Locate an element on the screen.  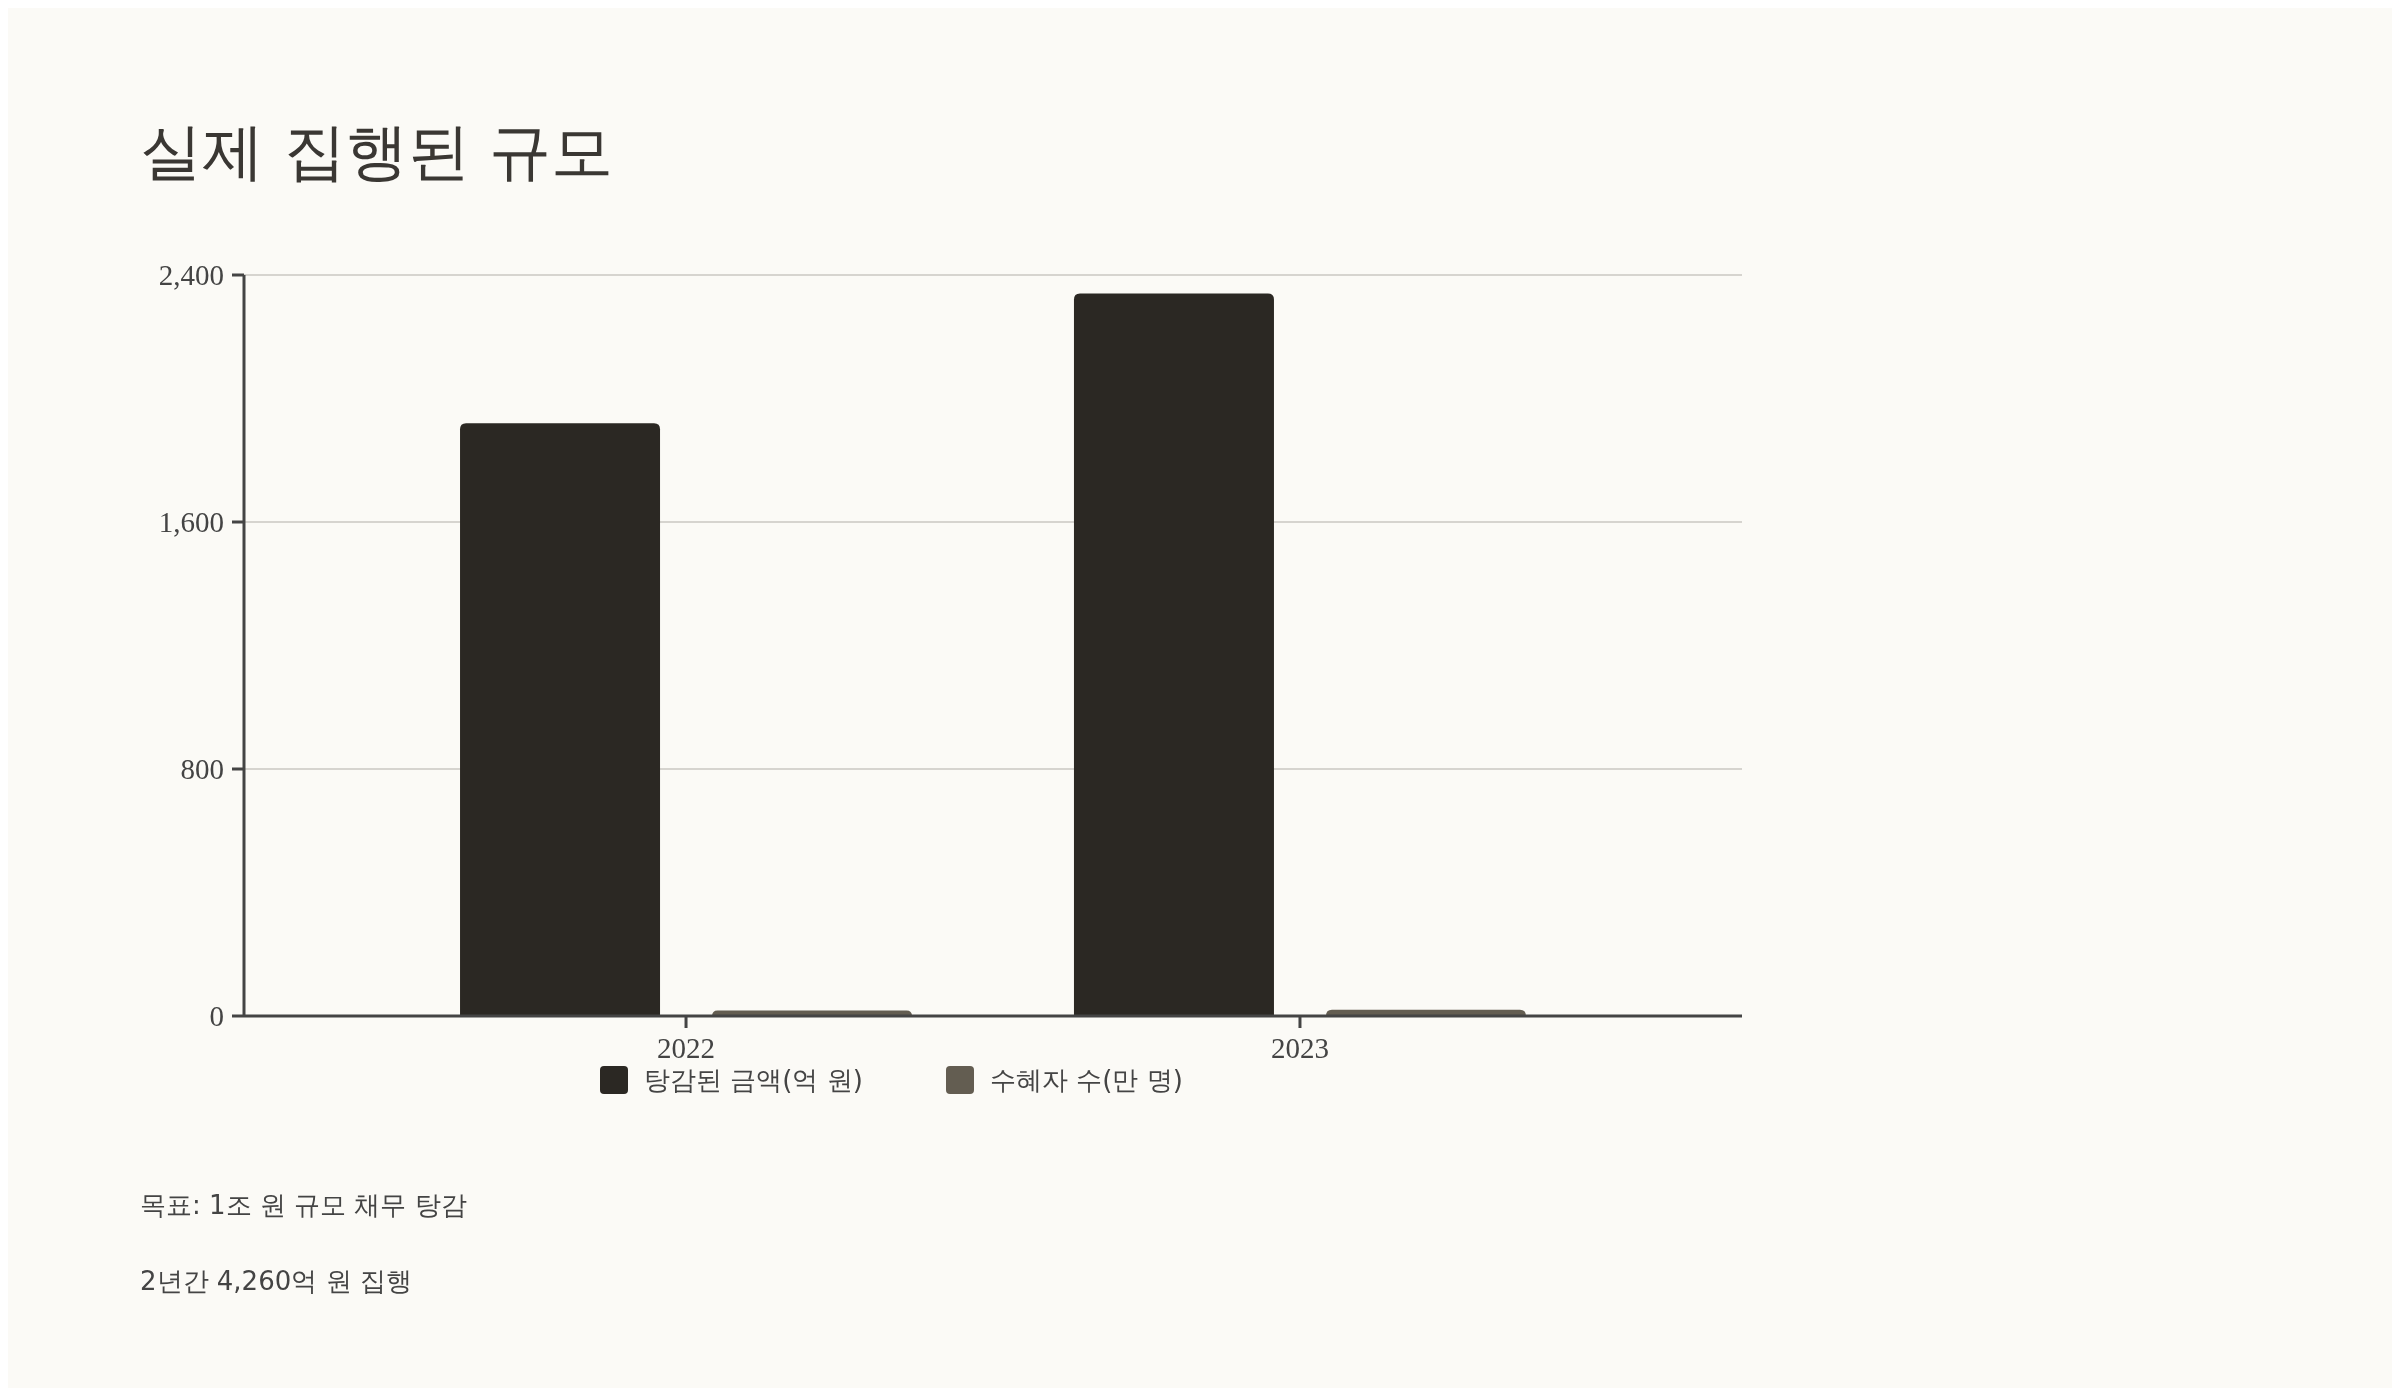
y-tick-label: 2,400 is located at coordinates (191, 275).